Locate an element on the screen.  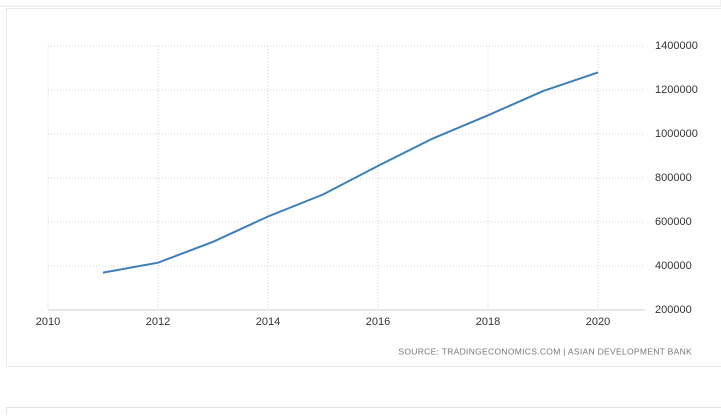
y-tick-label: 800000 is located at coordinates (673, 178).